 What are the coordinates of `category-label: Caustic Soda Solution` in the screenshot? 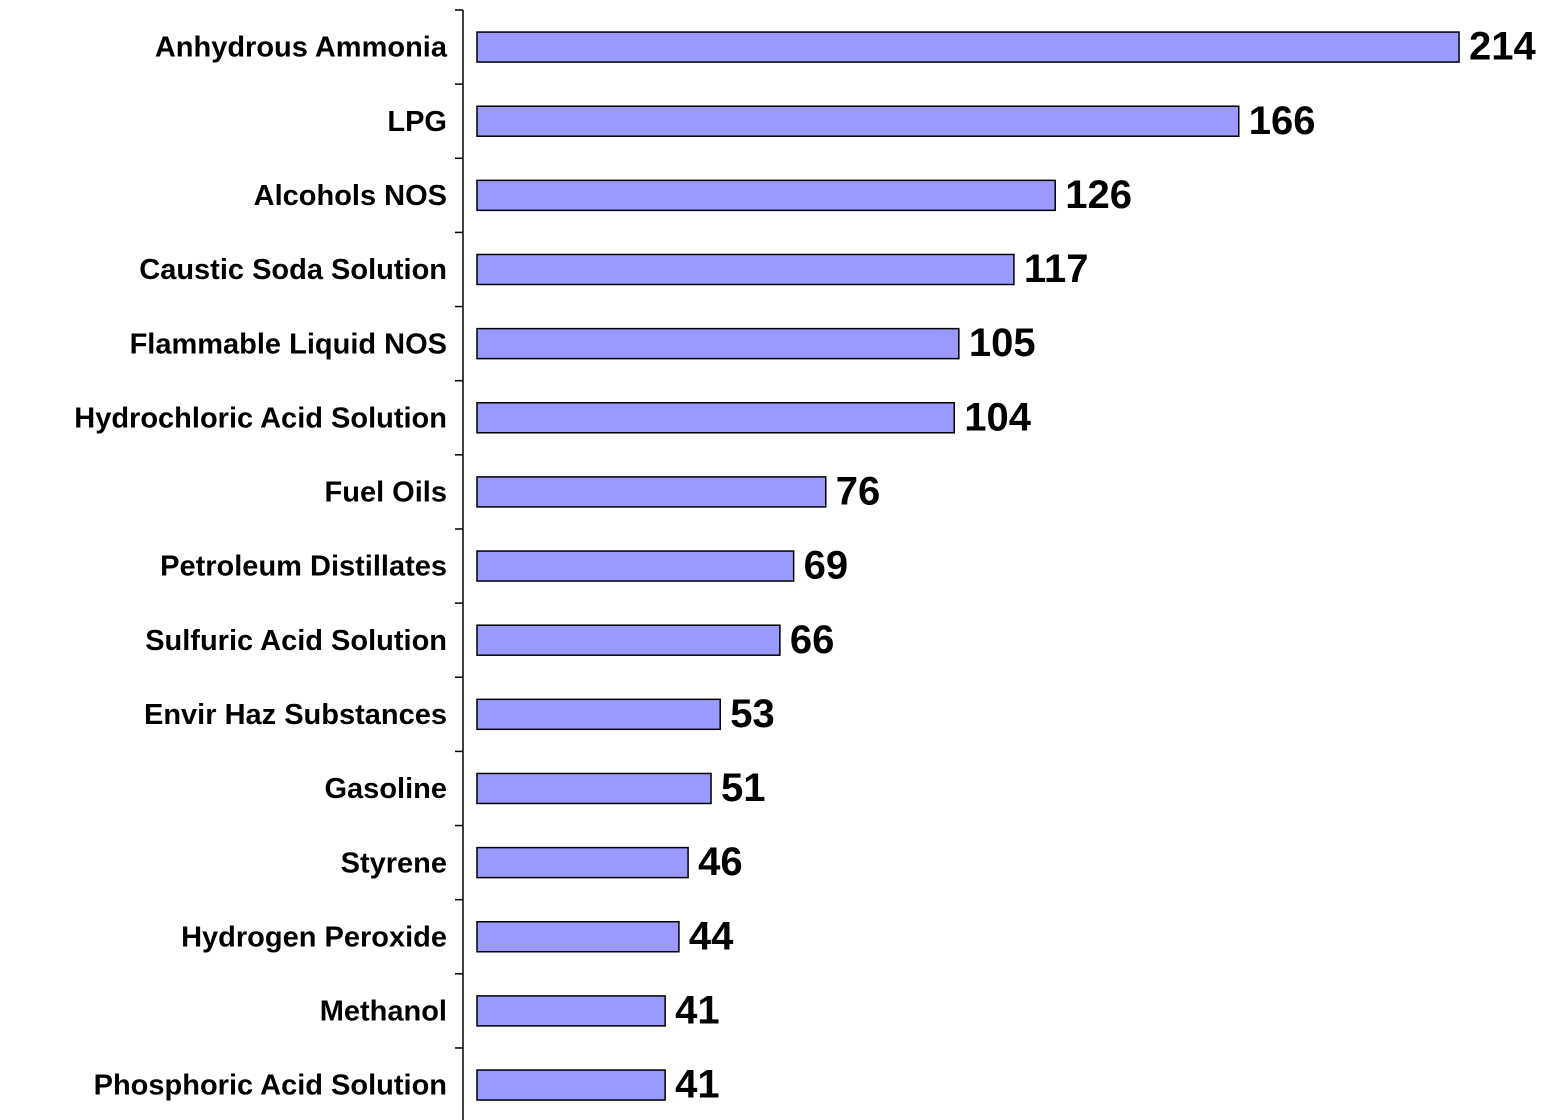 It's located at (293, 270).